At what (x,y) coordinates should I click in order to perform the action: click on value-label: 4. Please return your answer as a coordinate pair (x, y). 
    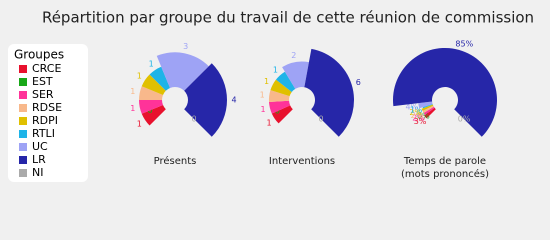
    Looking at the image, I should click on (233, 100).